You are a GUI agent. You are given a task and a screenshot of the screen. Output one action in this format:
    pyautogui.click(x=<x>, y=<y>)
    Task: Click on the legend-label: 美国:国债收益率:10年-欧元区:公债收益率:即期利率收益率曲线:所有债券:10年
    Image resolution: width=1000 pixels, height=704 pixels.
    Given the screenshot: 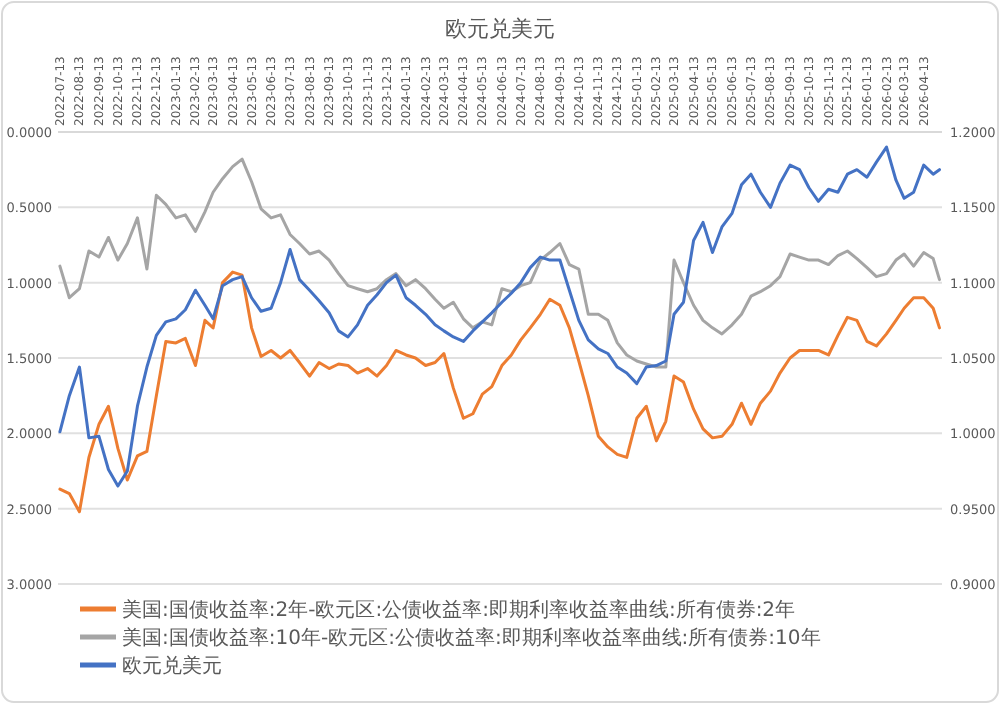 What is the action you would take?
    pyautogui.click(x=471, y=638)
    